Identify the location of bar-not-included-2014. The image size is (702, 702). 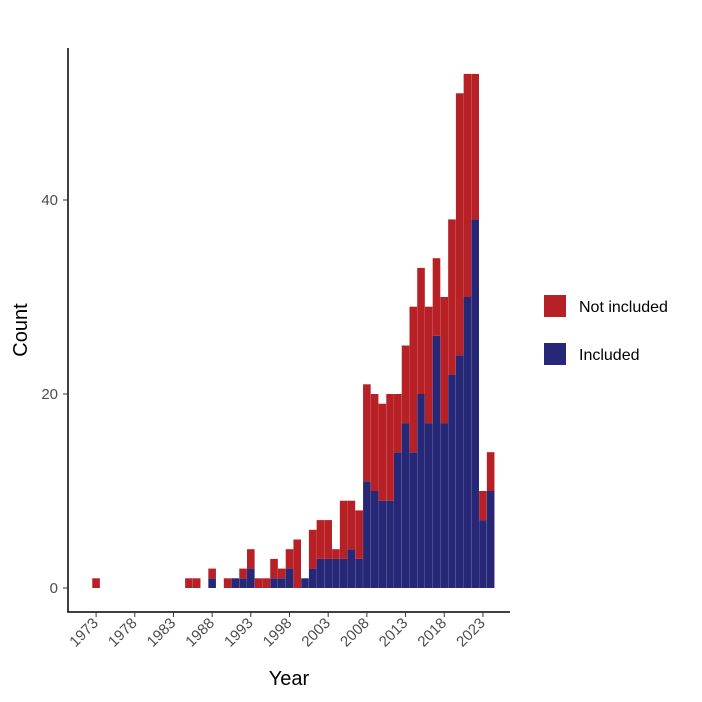
(413, 379).